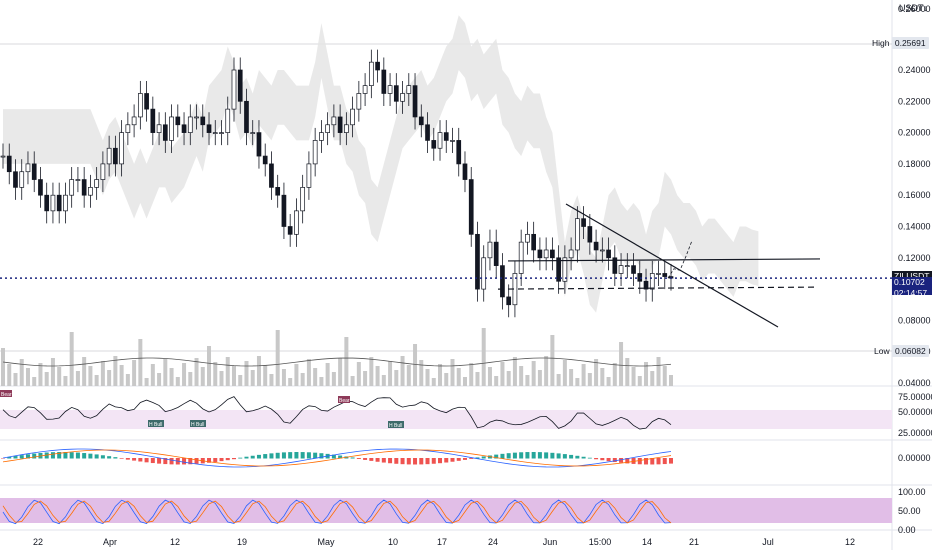  Describe the element at coordinates (915, 397) in the screenshot. I see `rsi-tick-label: 75.00000` at that location.